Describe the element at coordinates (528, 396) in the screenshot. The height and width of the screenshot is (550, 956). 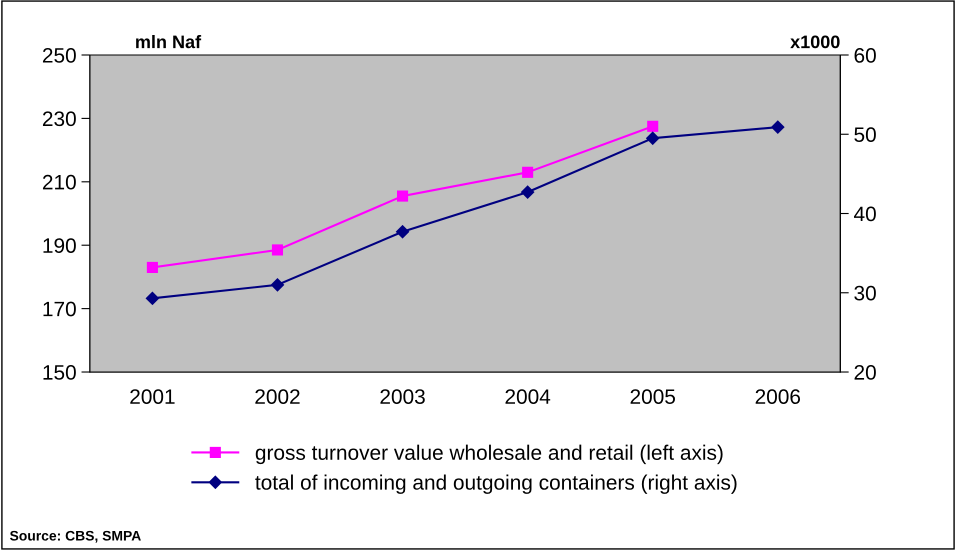
I see `x-tick-label: 2004` at that location.